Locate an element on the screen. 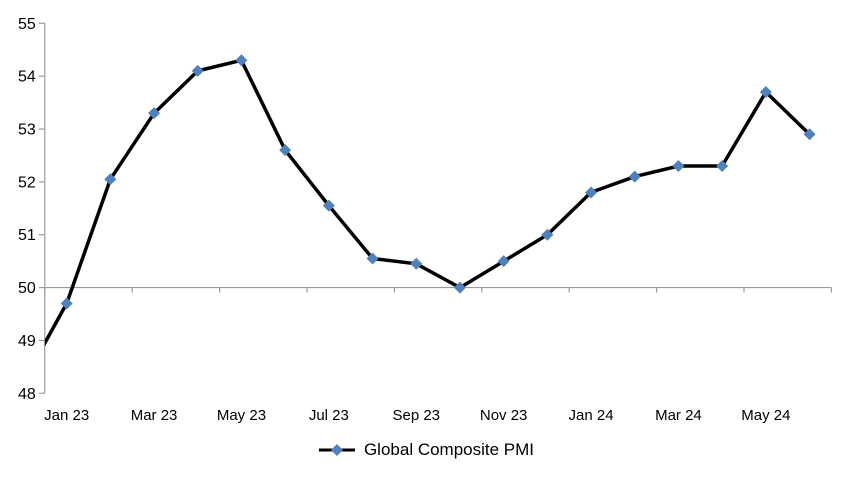  y-tick-label: 49 is located at coordinates (27, 341).